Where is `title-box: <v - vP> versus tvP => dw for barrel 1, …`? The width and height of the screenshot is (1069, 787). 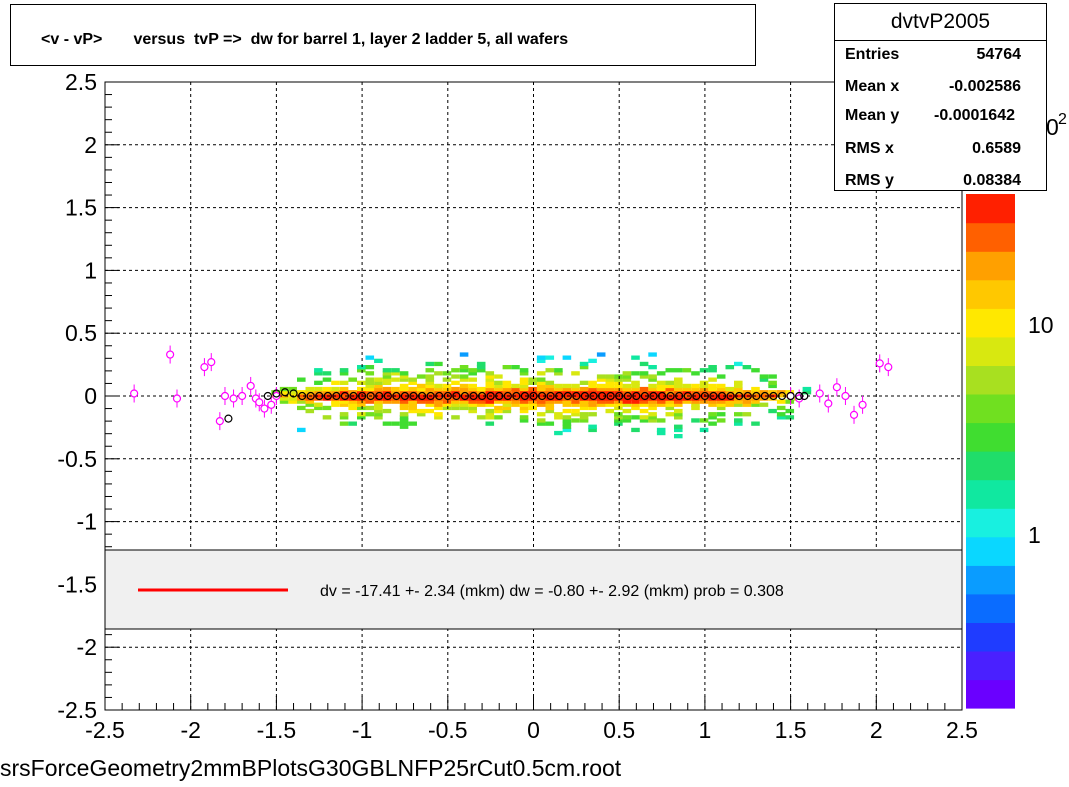 title-box: <v - vP> versus tvP => dw for barrel 1, … is located at coordinates (383, 35).